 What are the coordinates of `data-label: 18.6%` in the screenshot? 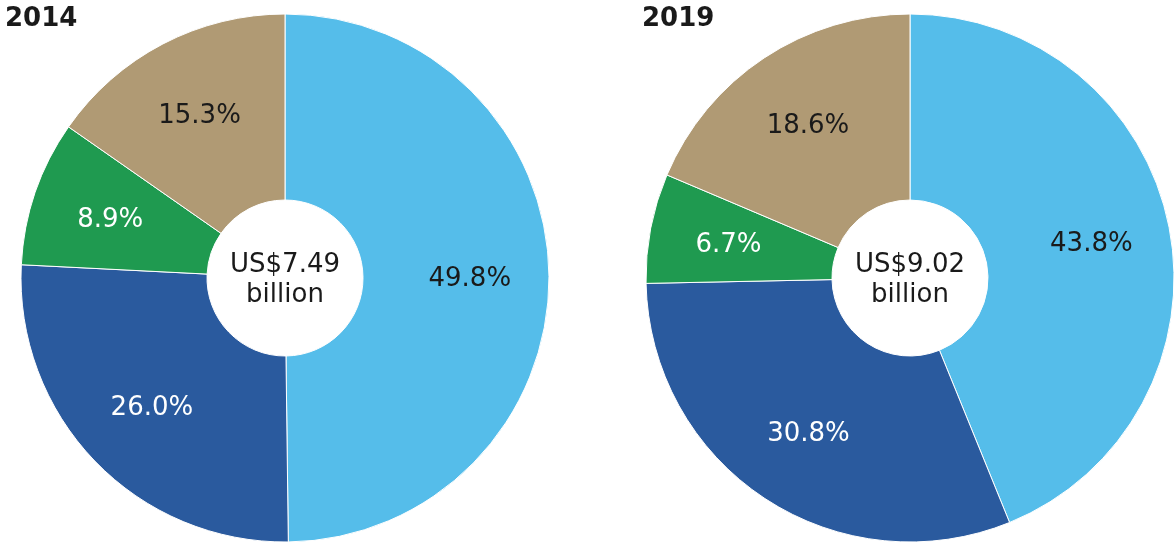 It's located at (808, 123).